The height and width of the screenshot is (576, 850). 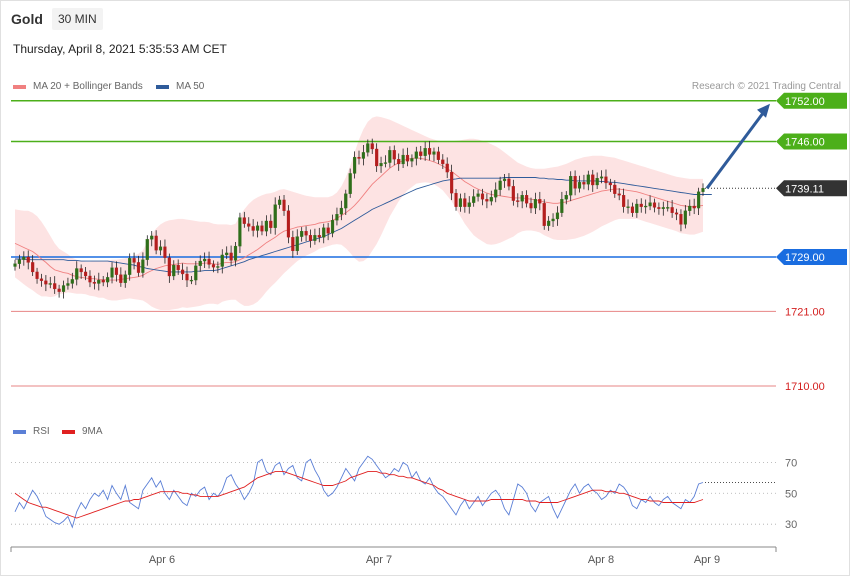 I want to click on chart-datetime: Thursday, April 8, 2021 5:35:53 AM CET, so click(x=120, y=49).